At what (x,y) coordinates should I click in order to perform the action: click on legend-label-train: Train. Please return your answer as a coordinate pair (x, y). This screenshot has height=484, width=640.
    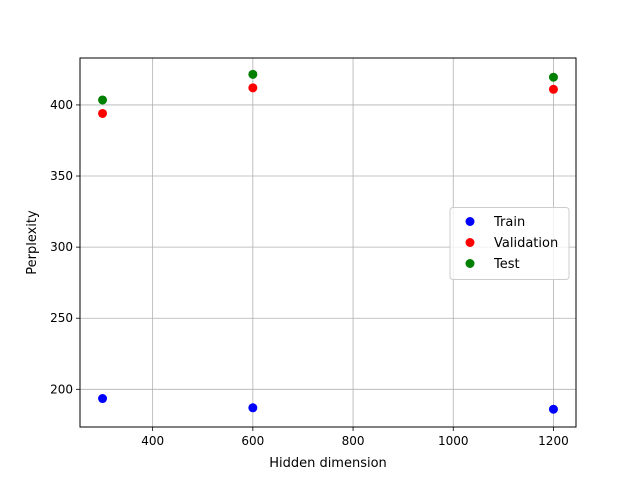
    Looking at the image, I should click on (509, 222).